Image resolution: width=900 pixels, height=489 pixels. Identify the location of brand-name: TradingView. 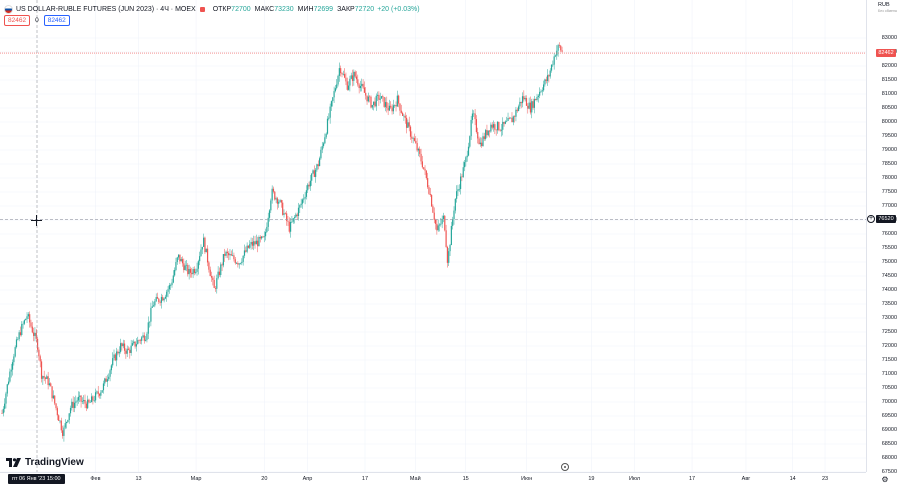
(54, 462).